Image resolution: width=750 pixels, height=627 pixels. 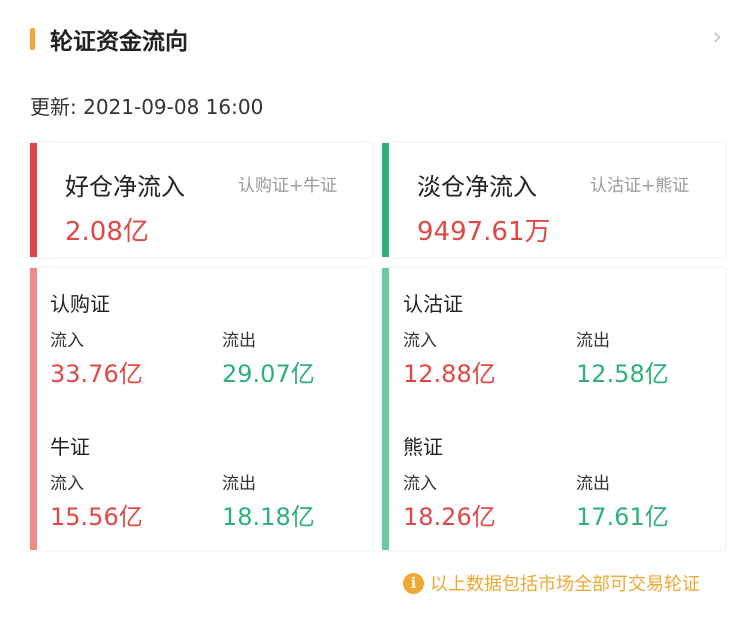 What do you see at coordinates (32, 39) in the screenshot?
I see `title-accent-bar` at bounding box center [32, 39].